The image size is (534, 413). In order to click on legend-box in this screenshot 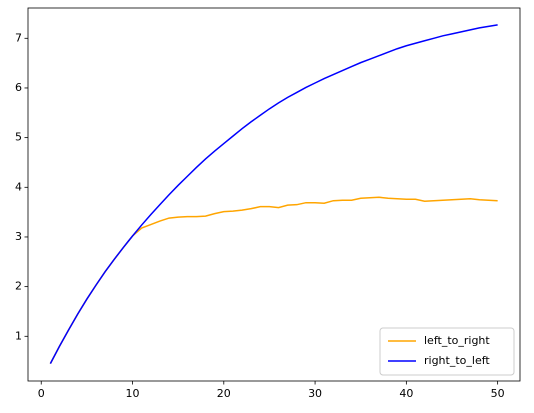, I will do `click(447, 351)`.